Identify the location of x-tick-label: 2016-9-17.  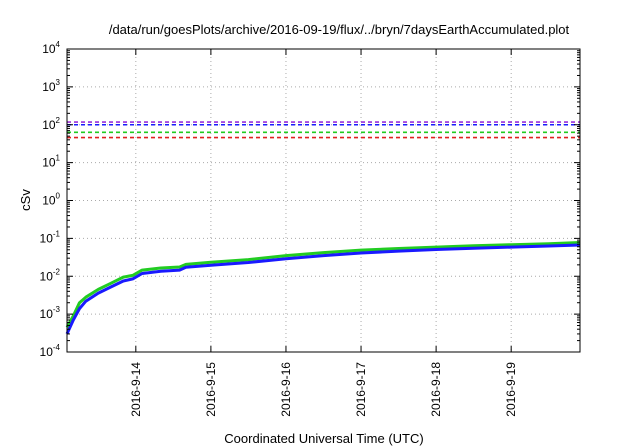
(361, 389).